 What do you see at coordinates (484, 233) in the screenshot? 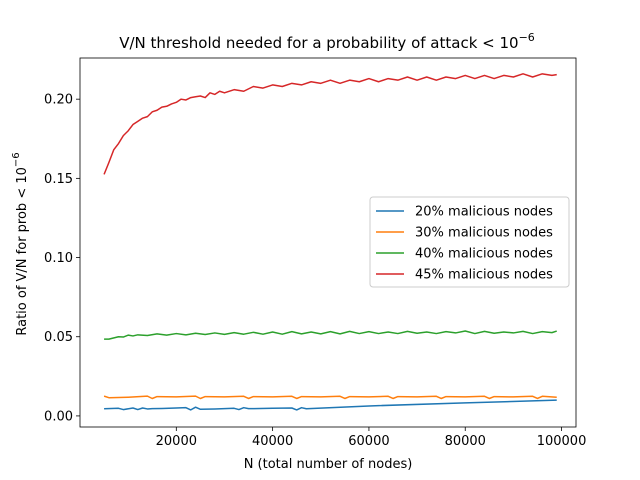
I see `legend-label-2: 30% malicious nodes` at bounding box center [484, 233].